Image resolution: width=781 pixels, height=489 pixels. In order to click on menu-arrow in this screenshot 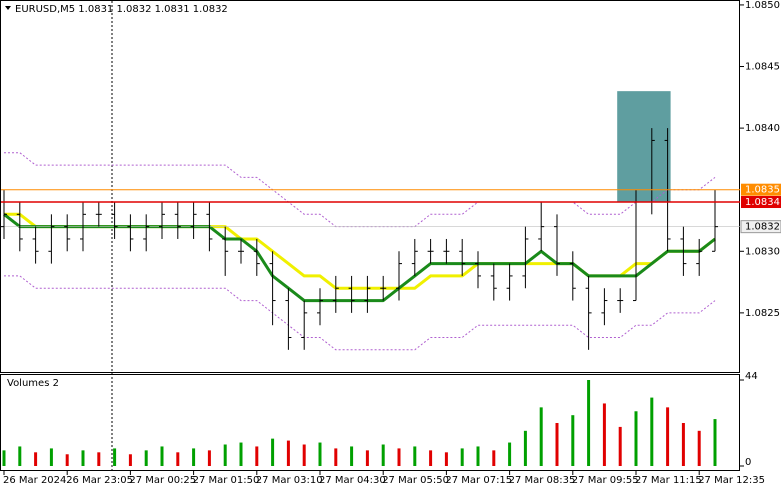, I will do `click(8, 8)`.